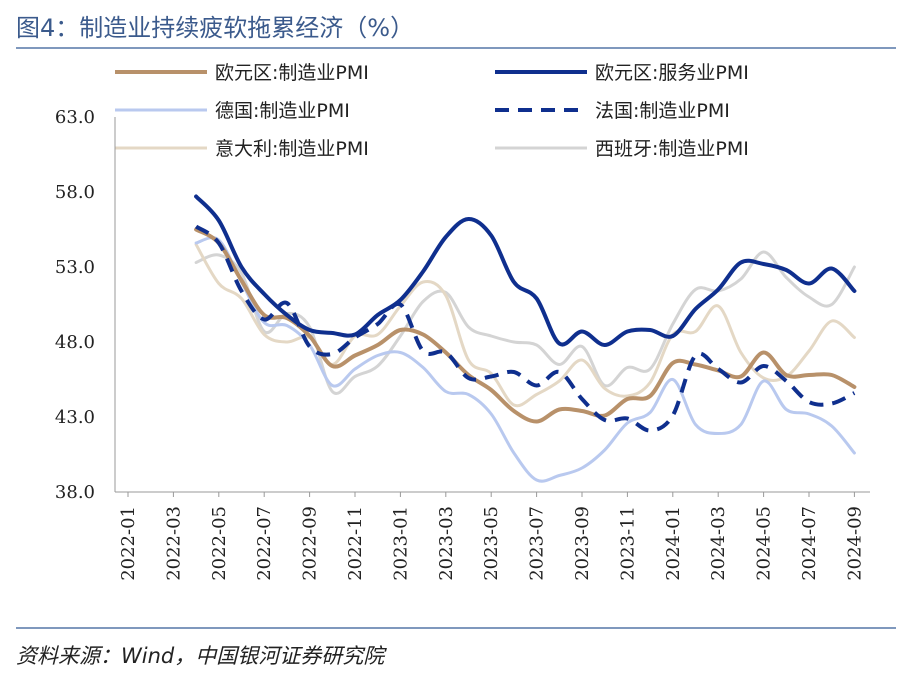  What do you see at coordinates (446, 543) in the screenshot?
I see `x-tick-label: 2023-03` at bounding box center [446, 543].